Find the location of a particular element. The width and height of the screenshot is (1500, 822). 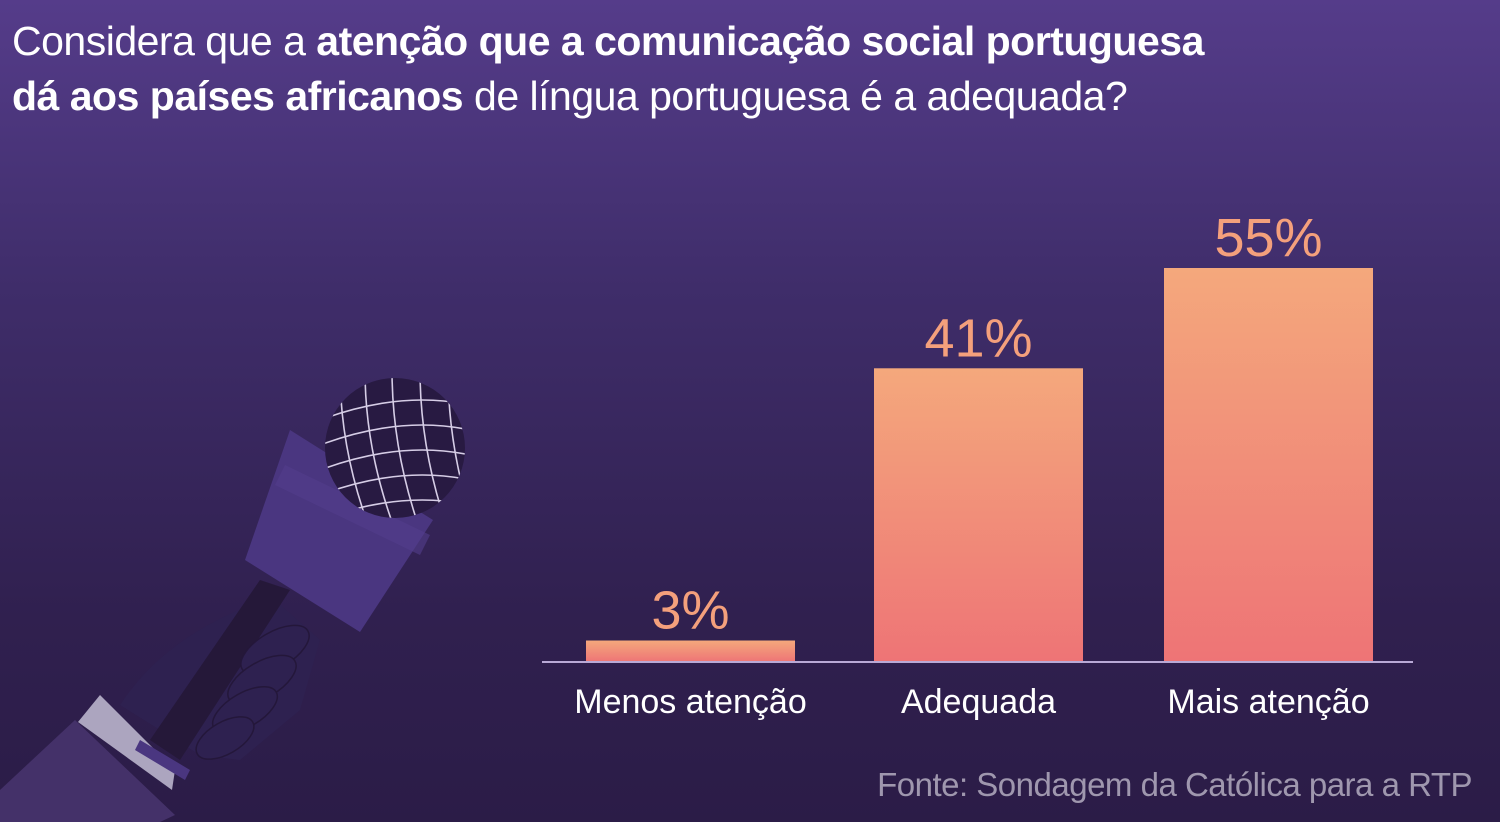

category-label: Mais atenção is located at coordinates (1268, 702).